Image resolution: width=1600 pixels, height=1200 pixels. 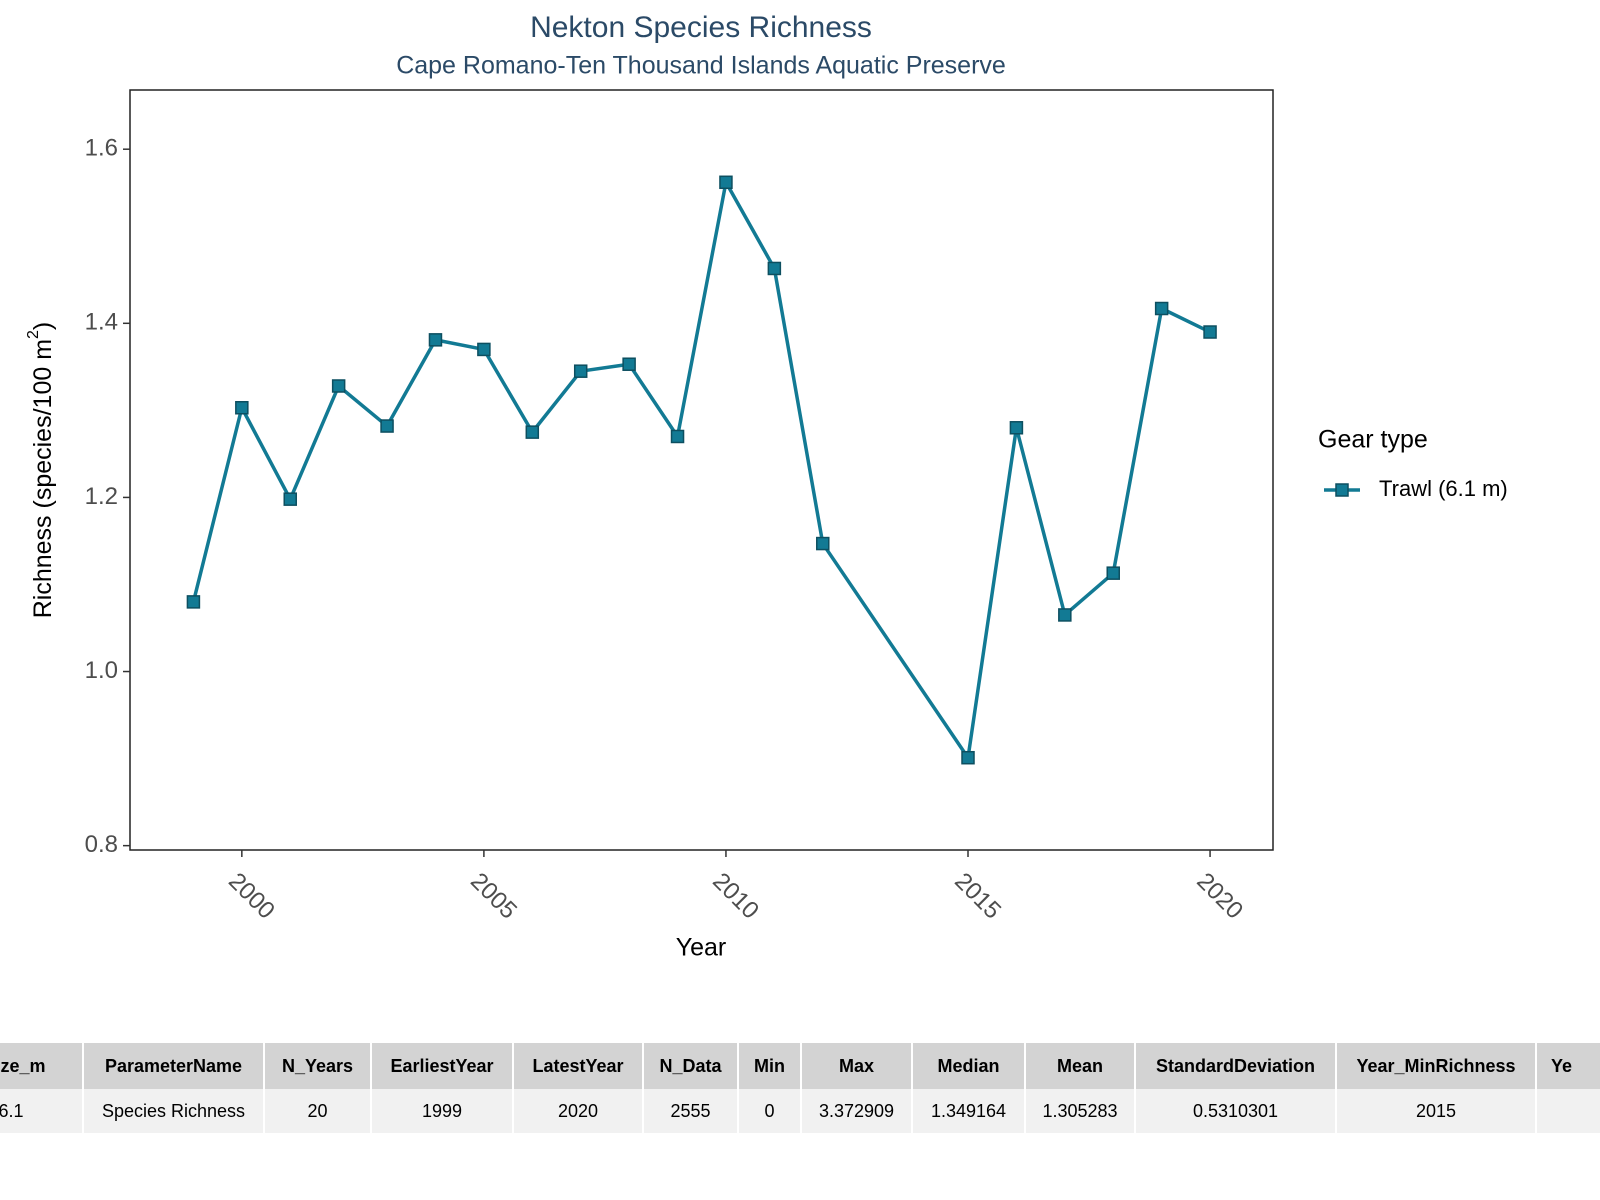 I want to click on x-axis-label: Year, so click(x=701, y=948).